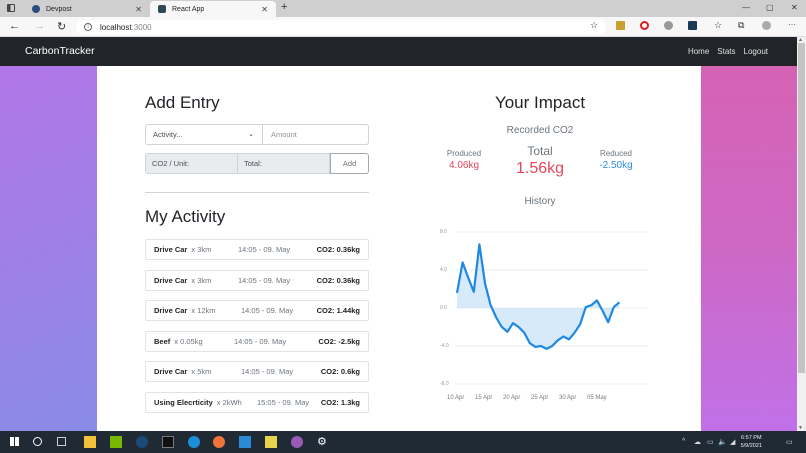  Describe the element at coordinates (789, 442) in the screenshot. I see `notifications-icon: ▭` at that location.